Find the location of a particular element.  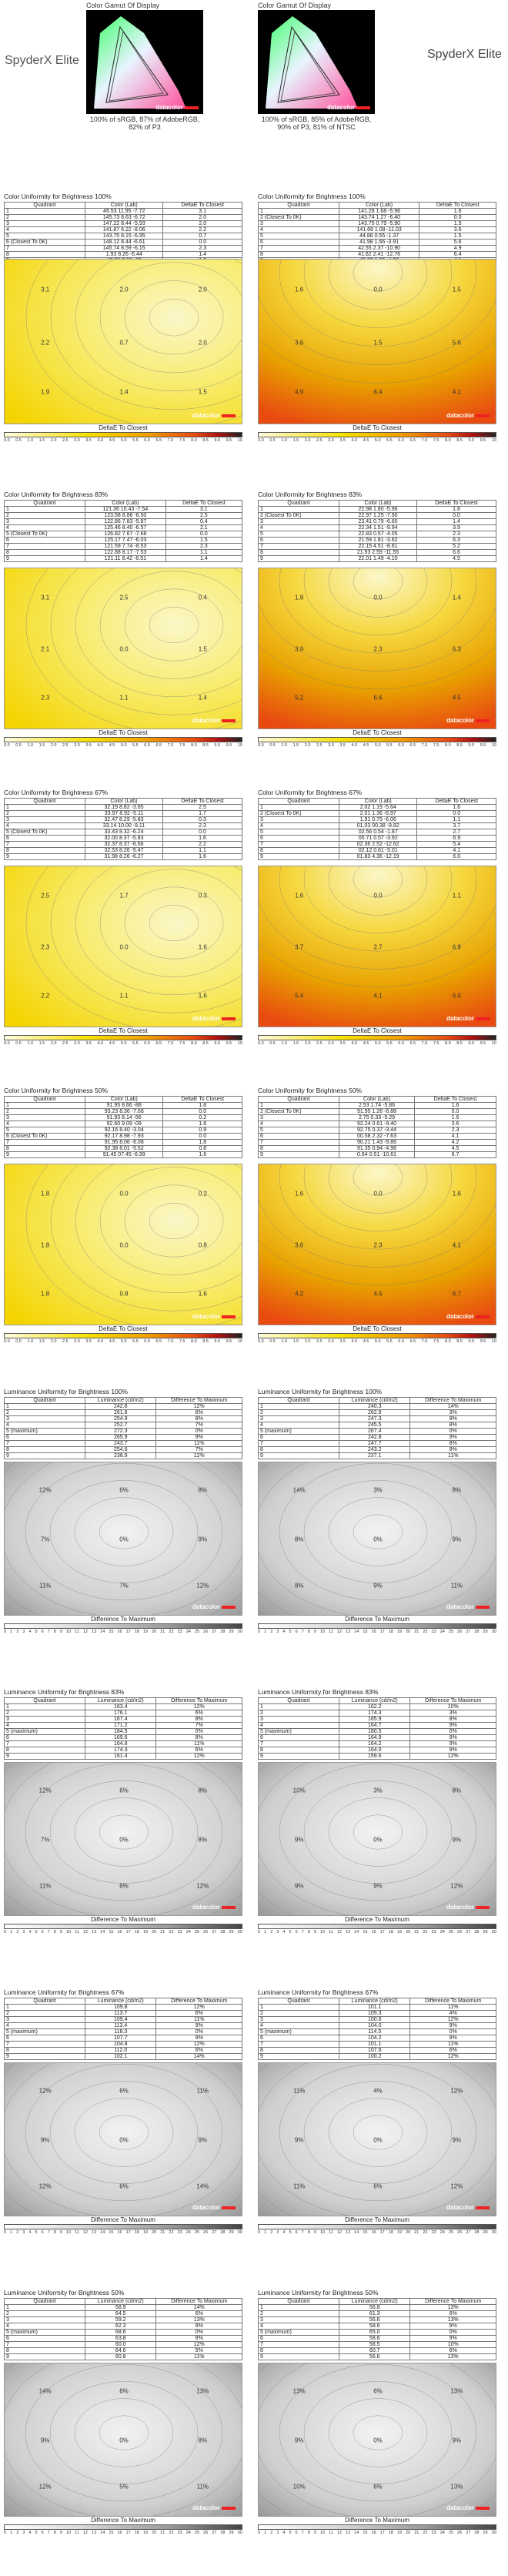

scale-tick: 1.5 is located at coordinates (295, 745).